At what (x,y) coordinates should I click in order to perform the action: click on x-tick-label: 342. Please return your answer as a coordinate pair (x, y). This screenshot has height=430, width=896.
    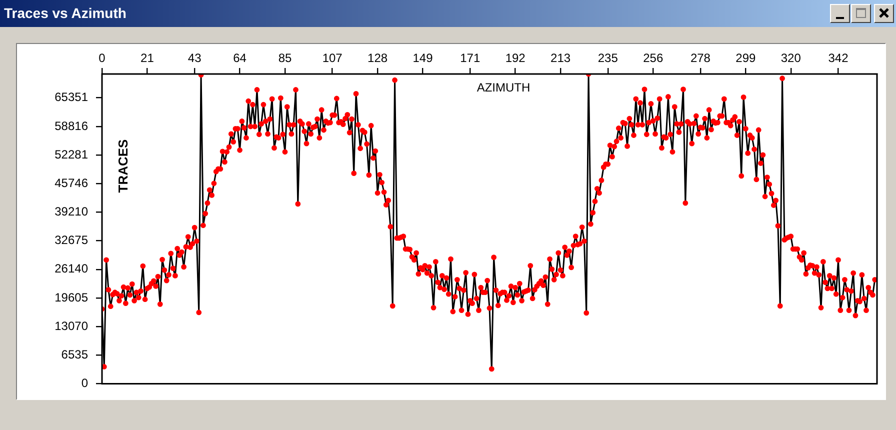
    Looking at the image, I should click on (838, 58).